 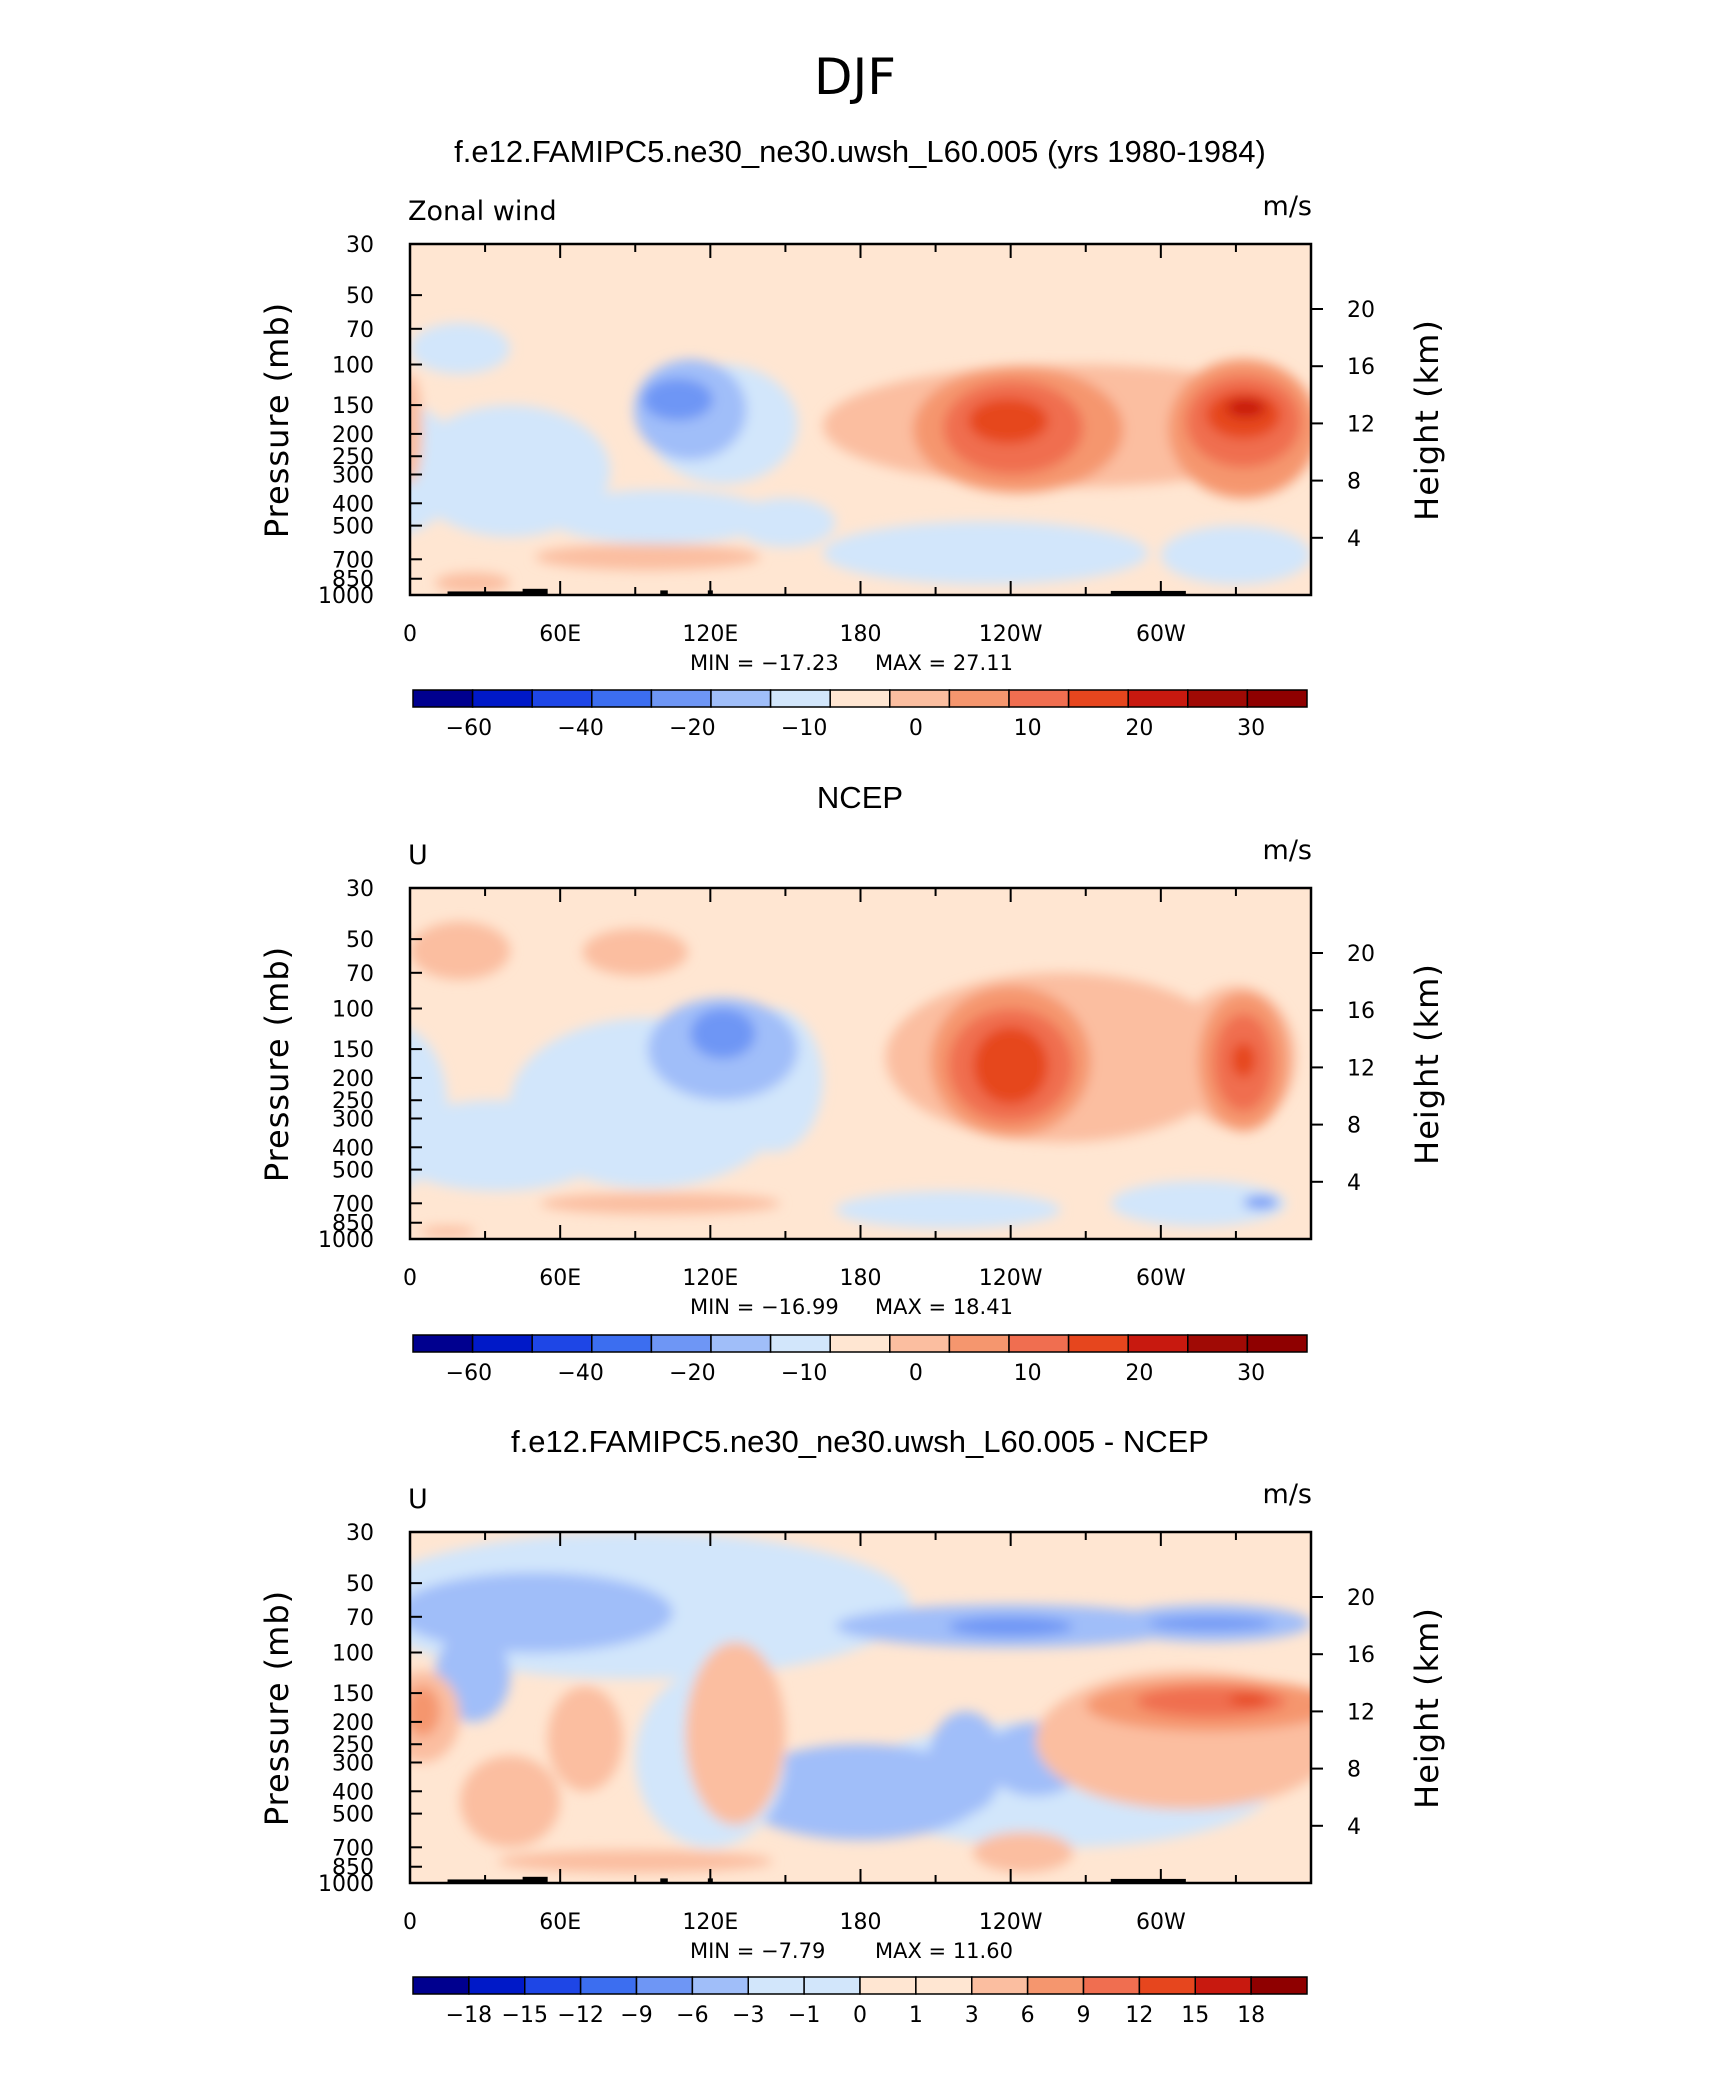 I want to click on y-tick-label: 70, so click(x=360, y=1618).